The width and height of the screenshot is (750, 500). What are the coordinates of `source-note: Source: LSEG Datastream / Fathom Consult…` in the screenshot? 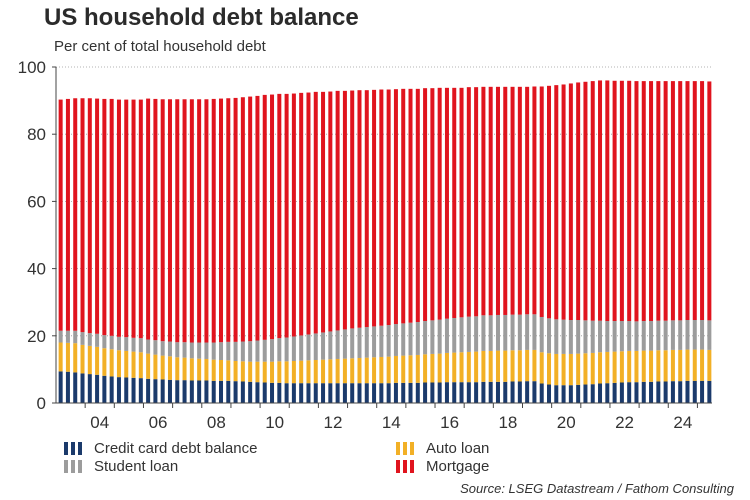 It's located at (597, 488).